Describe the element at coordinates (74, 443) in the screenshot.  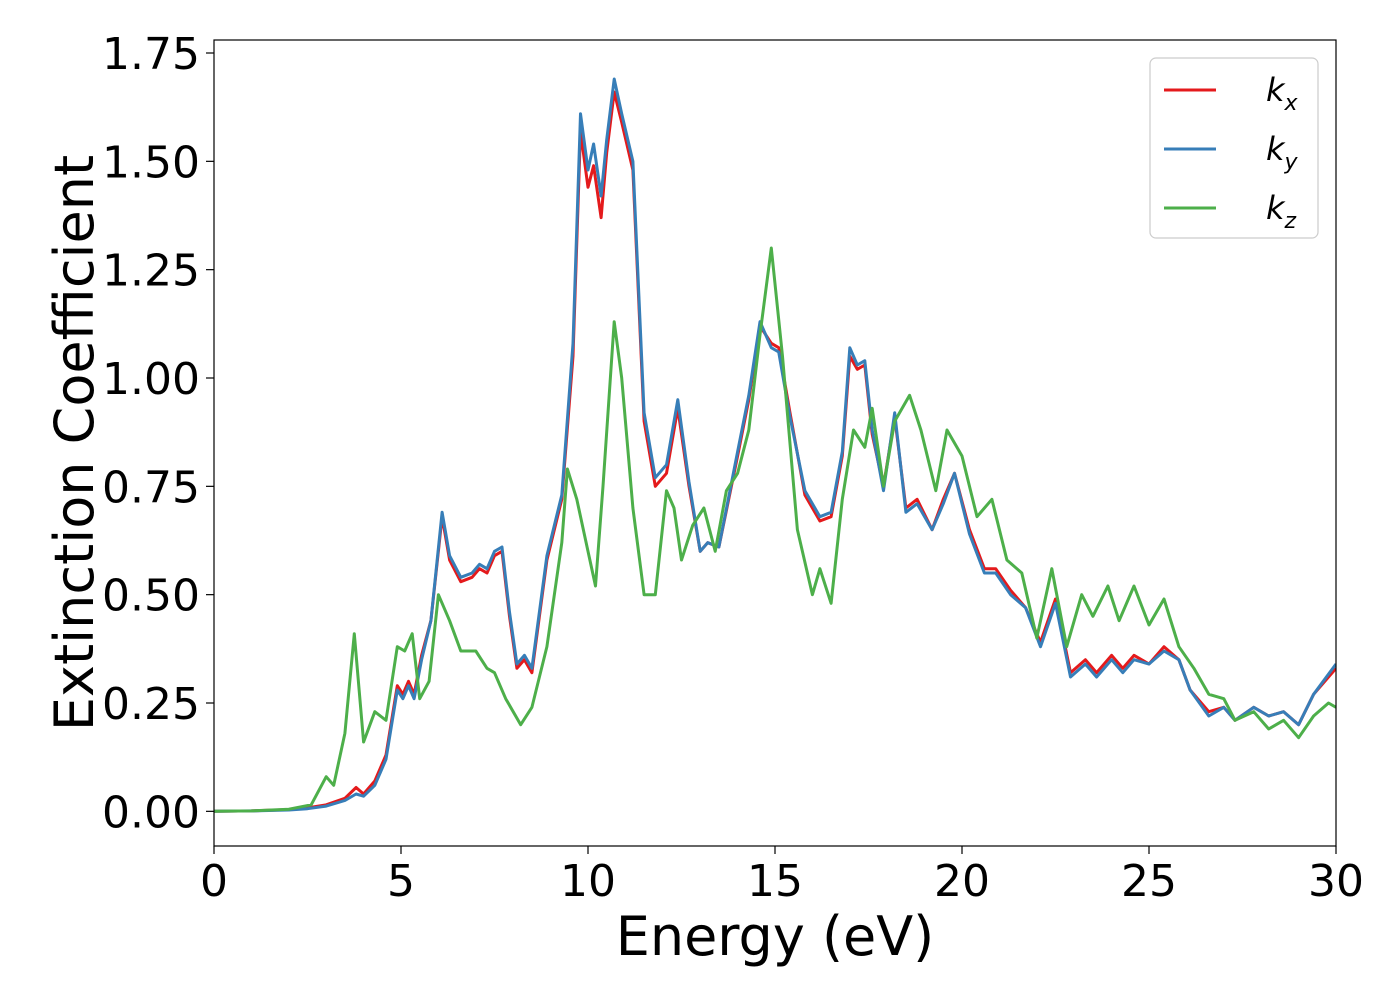
I see `y-axis-label: Extinction Coefficient` at that location.